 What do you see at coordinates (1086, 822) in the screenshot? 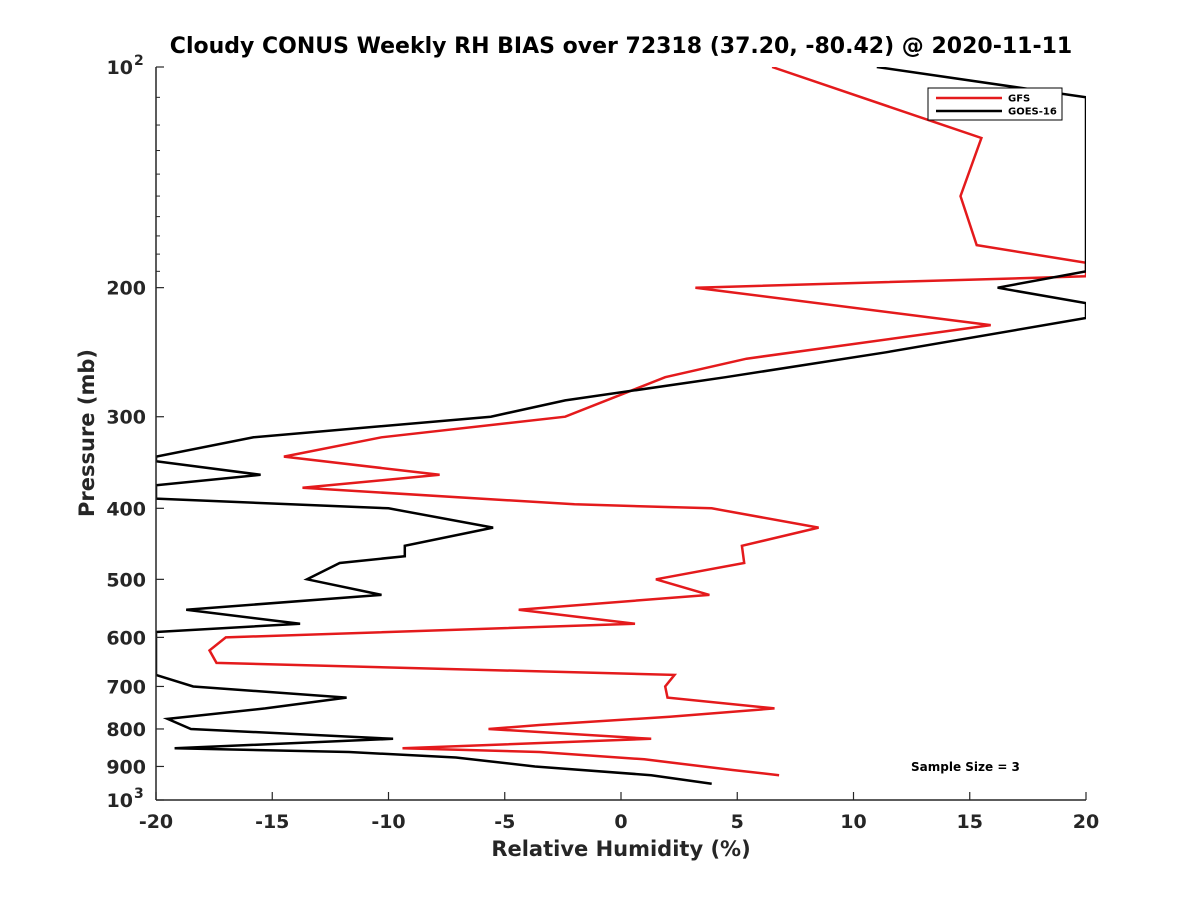
I see `x-tick-label: 20` at bounding box center [1086, 822].